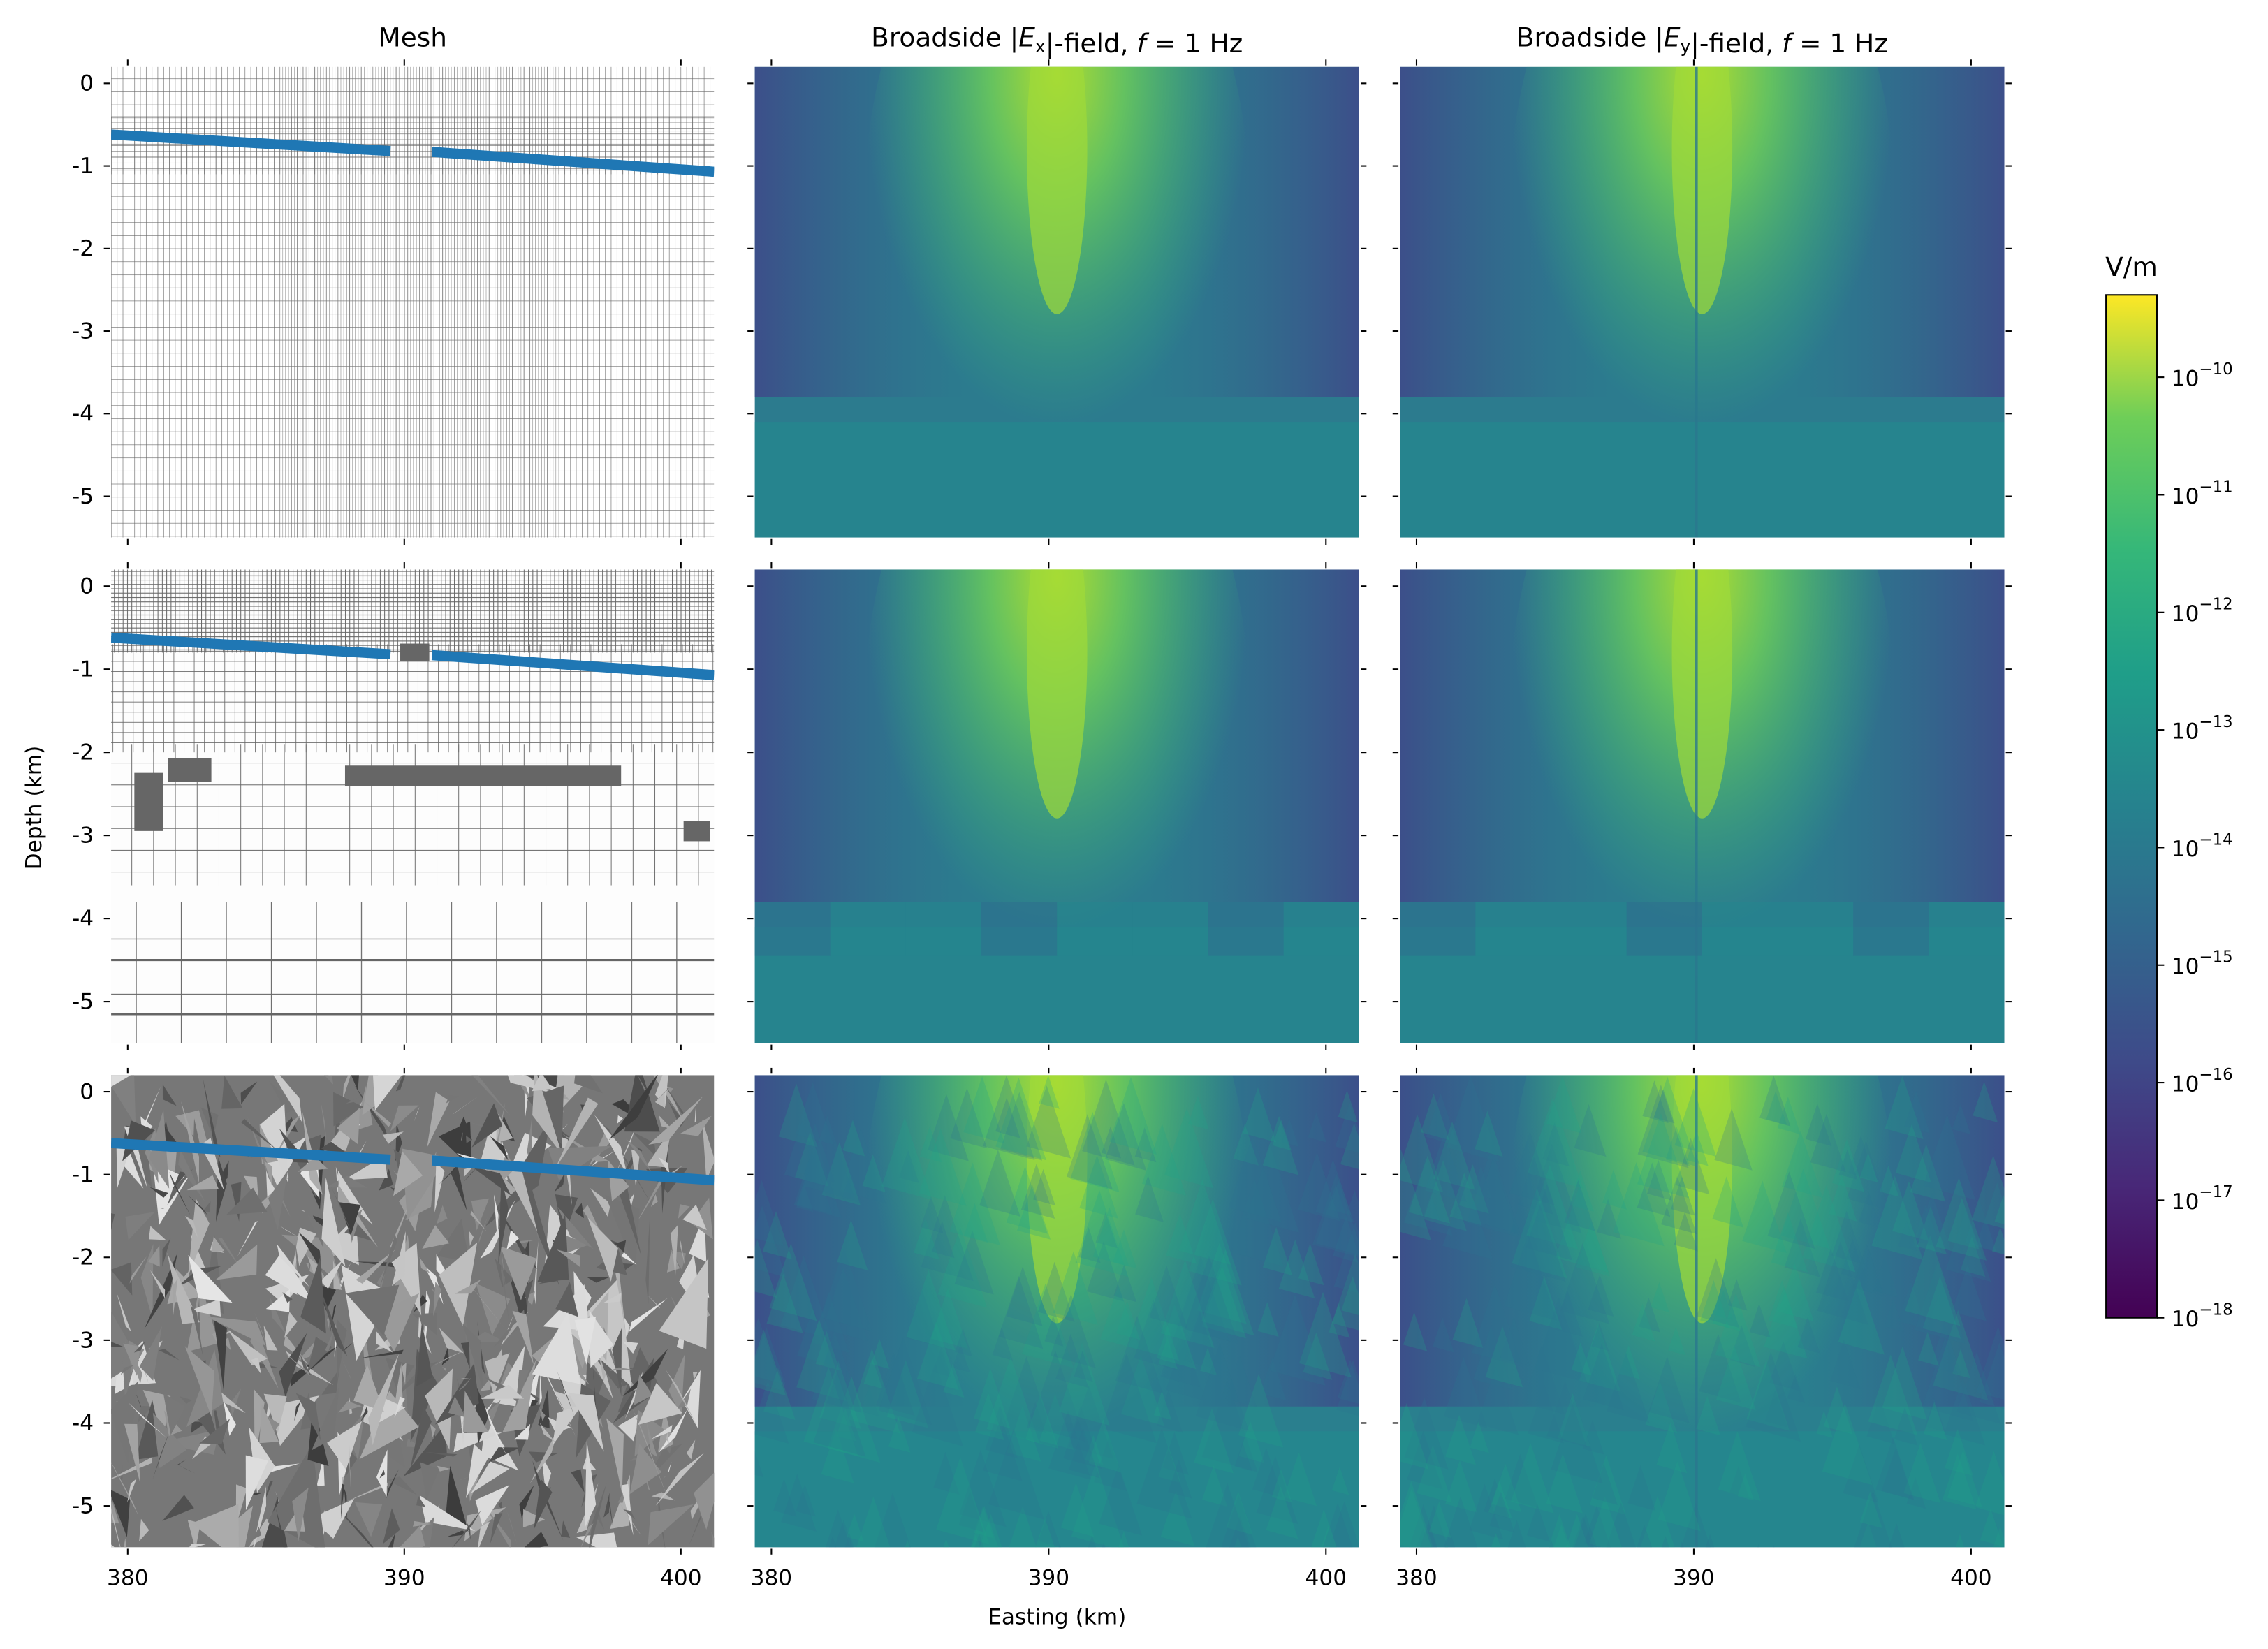 Image resolution: width=2268 pixels, height=1649 pixels. What do you see at coordinates (83, 1175) in the screenshot?
I see `y-tick-label: -1` at bounding box center [83, 1175].